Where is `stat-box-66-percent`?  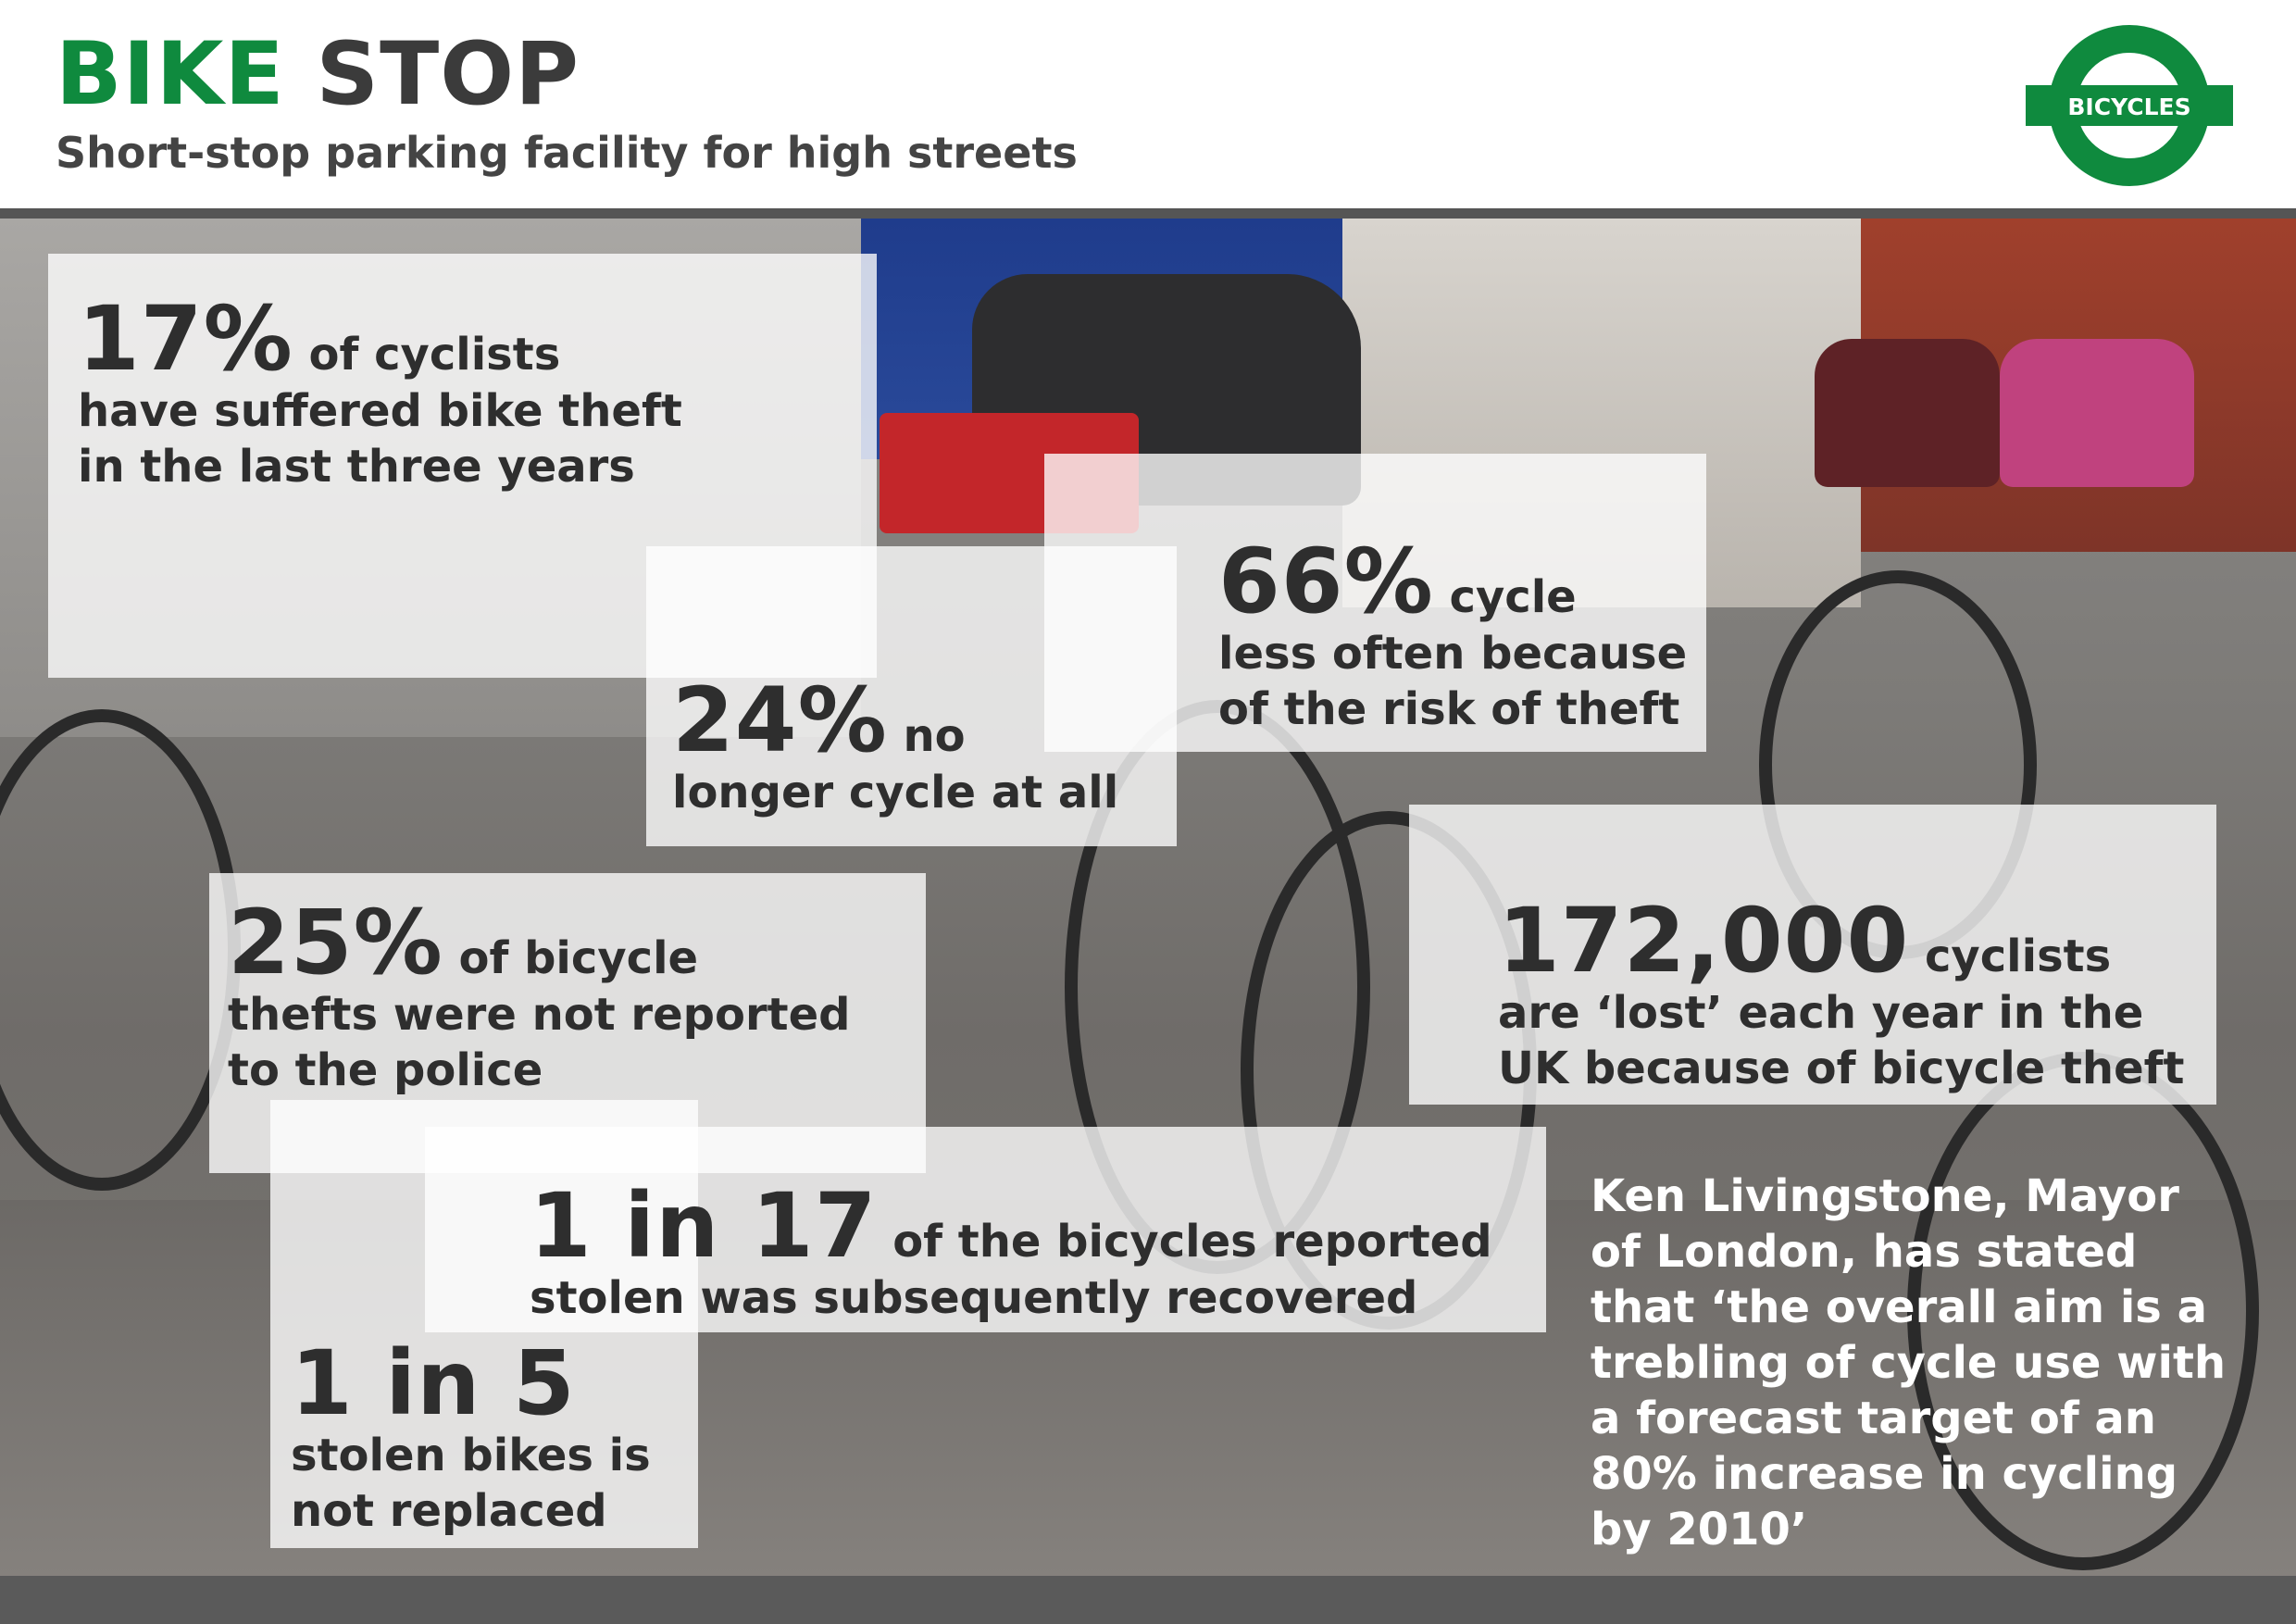
stat-box-66-percent is located at coordinates (1375, 603).